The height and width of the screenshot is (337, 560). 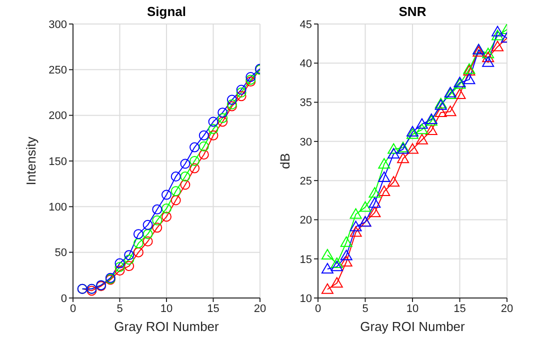 I want to click on y-axis-title: dB, so click(x=285, y=161).